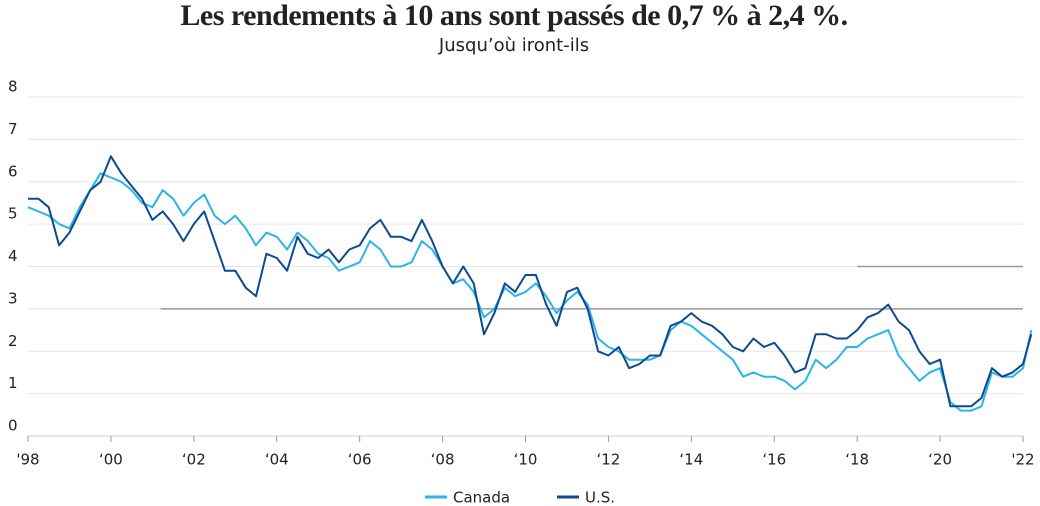 This screenshot has width=1040, height=506. Describe the element at coordinates (691, 460) in the screenshot. I see `x-tick-label: ‘14` at that location.